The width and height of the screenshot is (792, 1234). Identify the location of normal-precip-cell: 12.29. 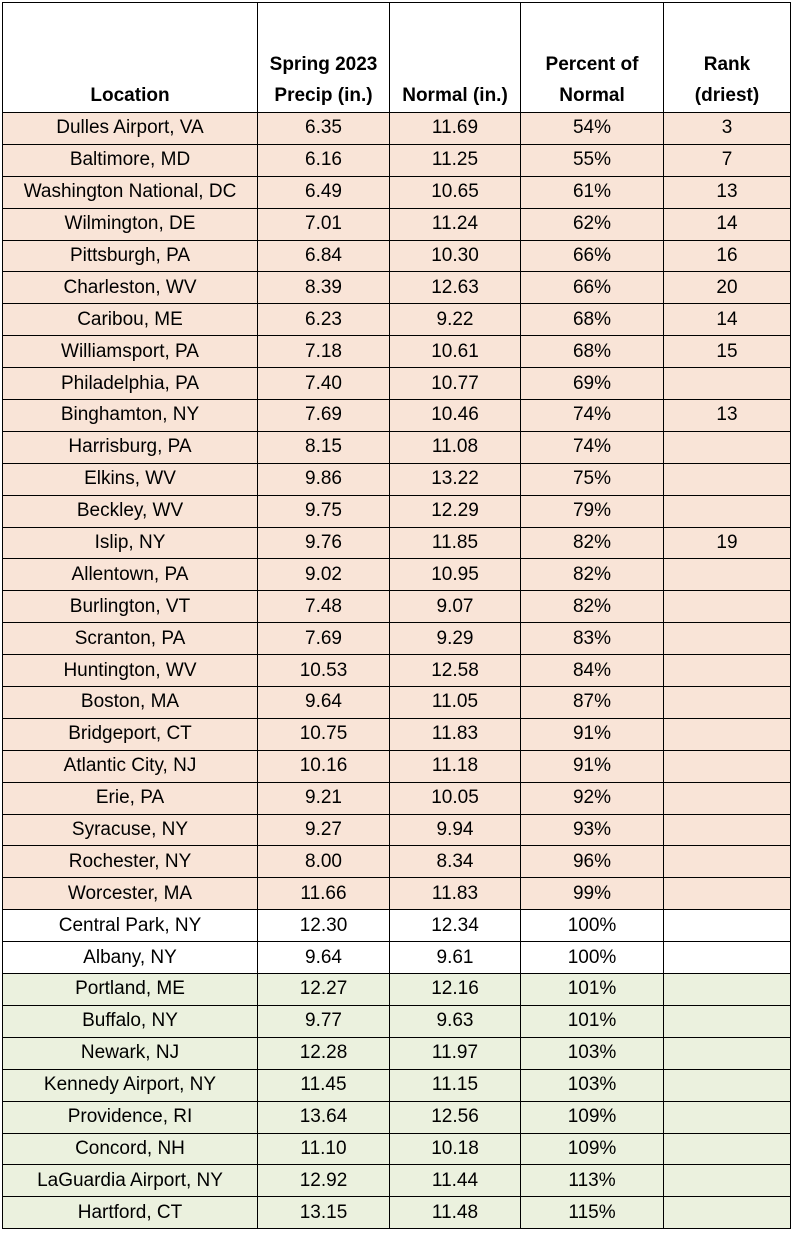
(455, 511).